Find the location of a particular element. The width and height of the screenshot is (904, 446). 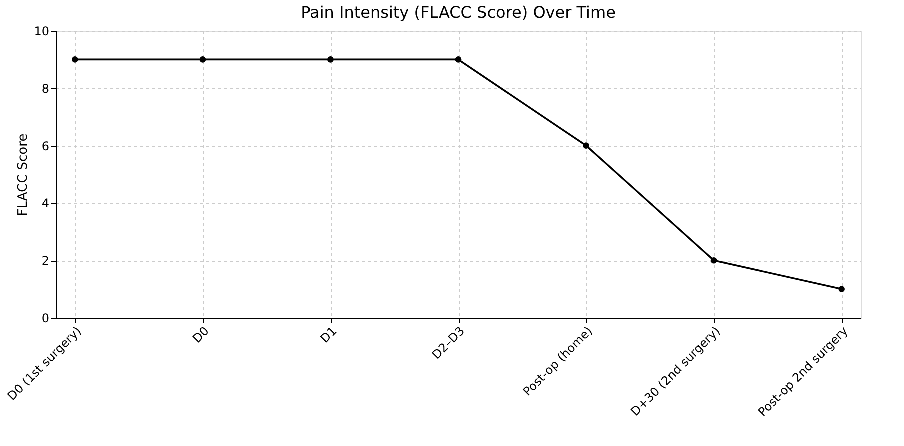

y-tick-label: 8 is located at coordinates (46, 89).